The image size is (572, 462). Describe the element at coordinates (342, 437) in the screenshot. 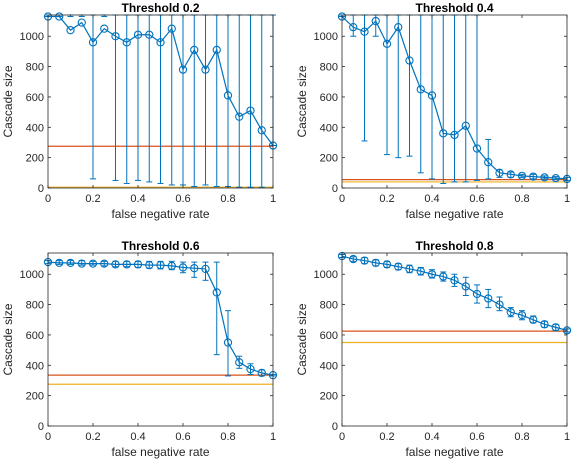

I see `x-tick-label: 0` at that location.